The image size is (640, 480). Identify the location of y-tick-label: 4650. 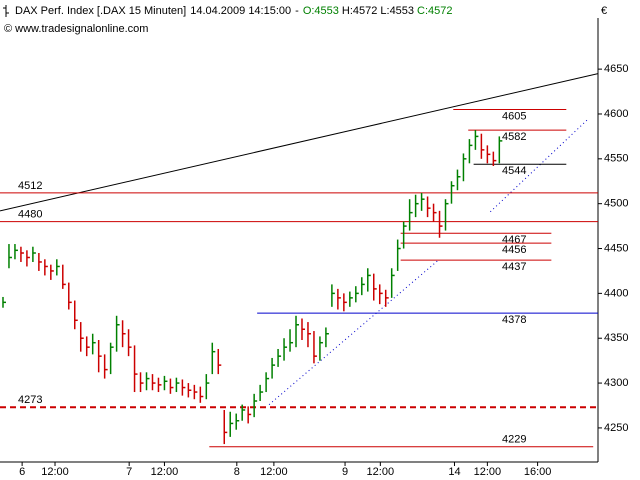
(616, 69).